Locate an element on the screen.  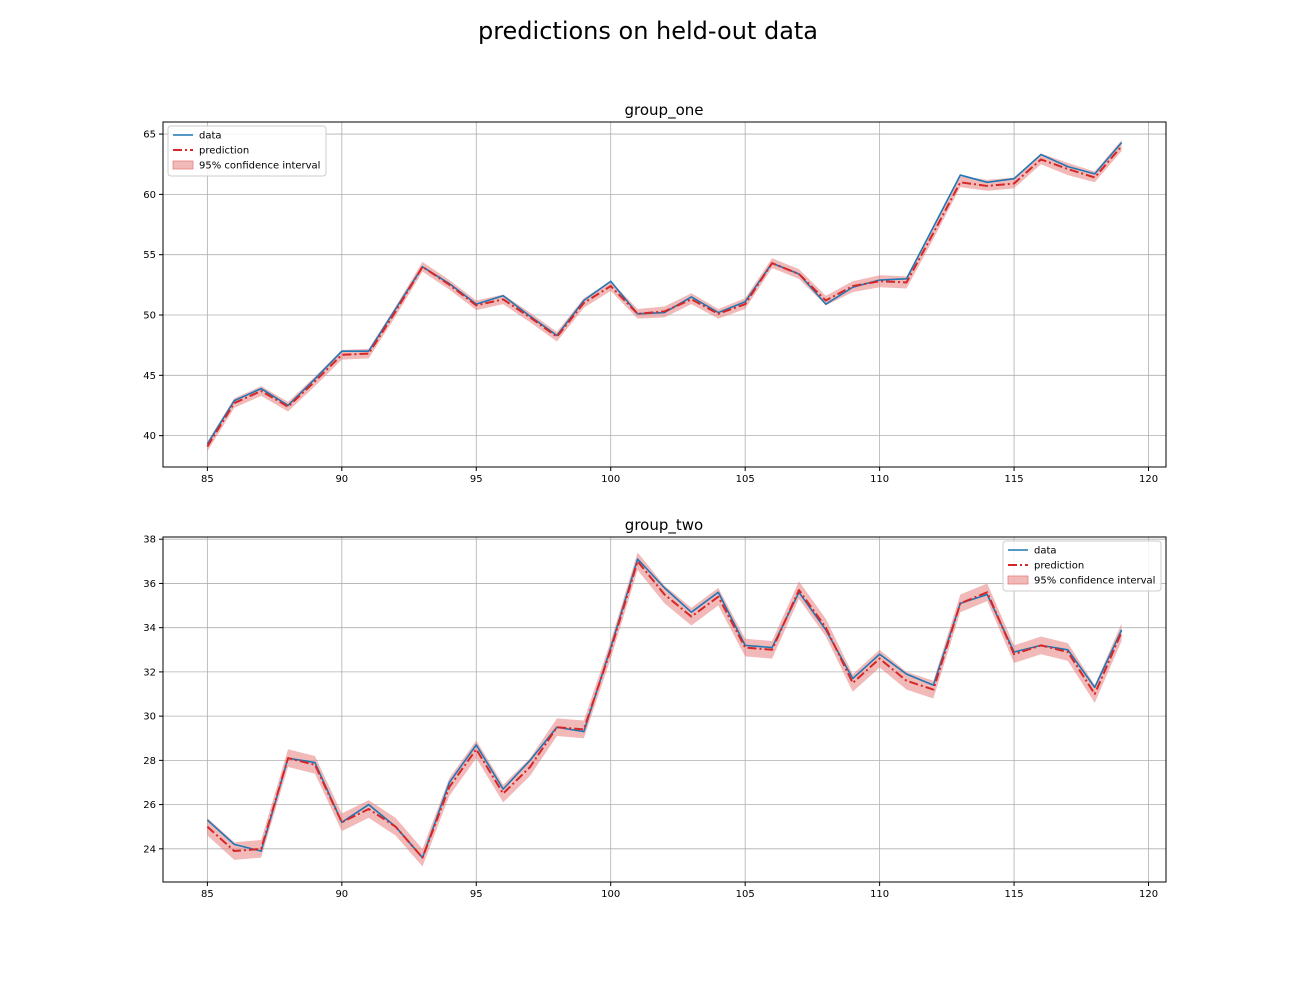
y-tick-label: 40 is located at coordinates (149, 436).